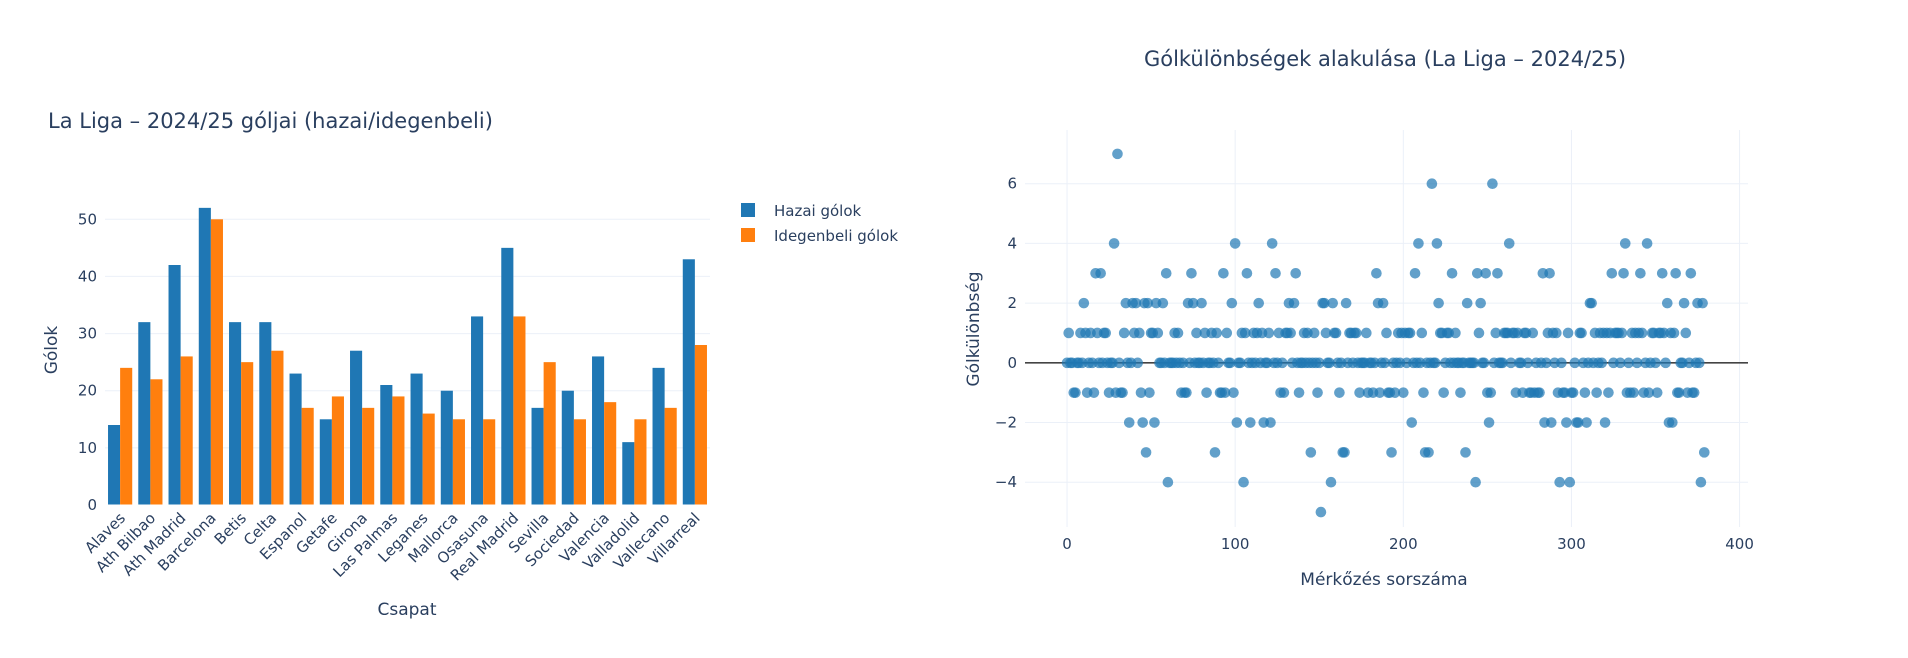 This screenshot has width=1908, height=658. I want to click on legend-label-away: Idegenbeli gólok, so click(836, 236).